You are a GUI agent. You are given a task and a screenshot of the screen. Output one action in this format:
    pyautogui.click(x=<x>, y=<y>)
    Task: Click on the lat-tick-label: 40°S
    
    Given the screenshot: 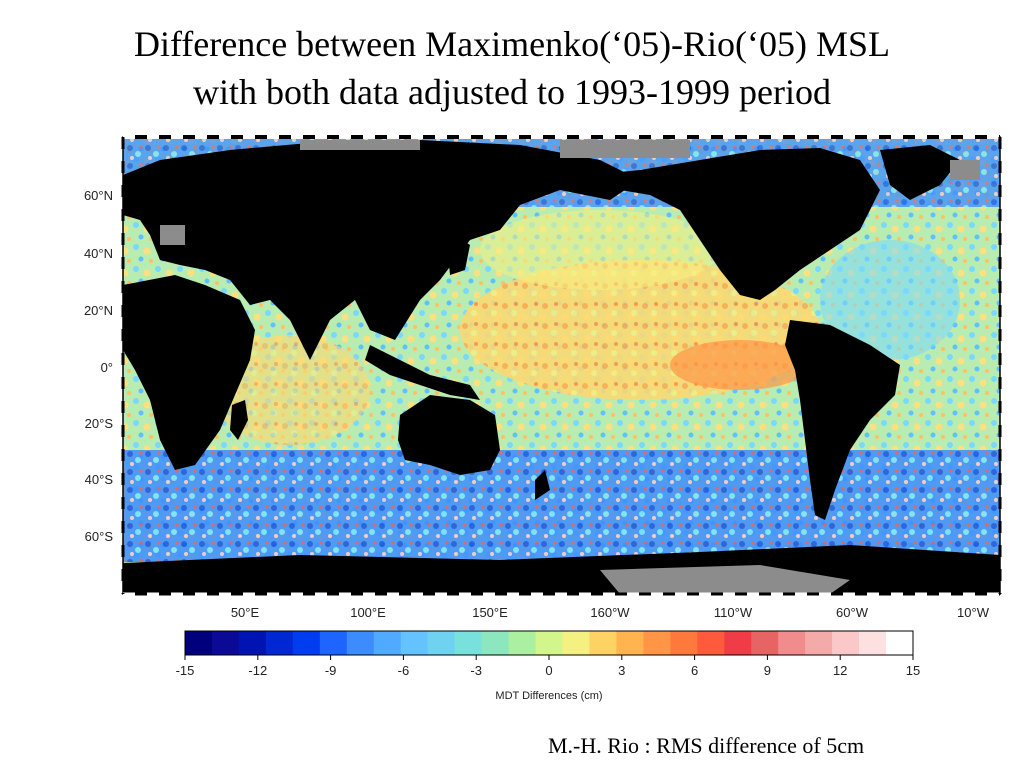 What is the action you would take?
    pyautogui.click(x=99, y=479)
    